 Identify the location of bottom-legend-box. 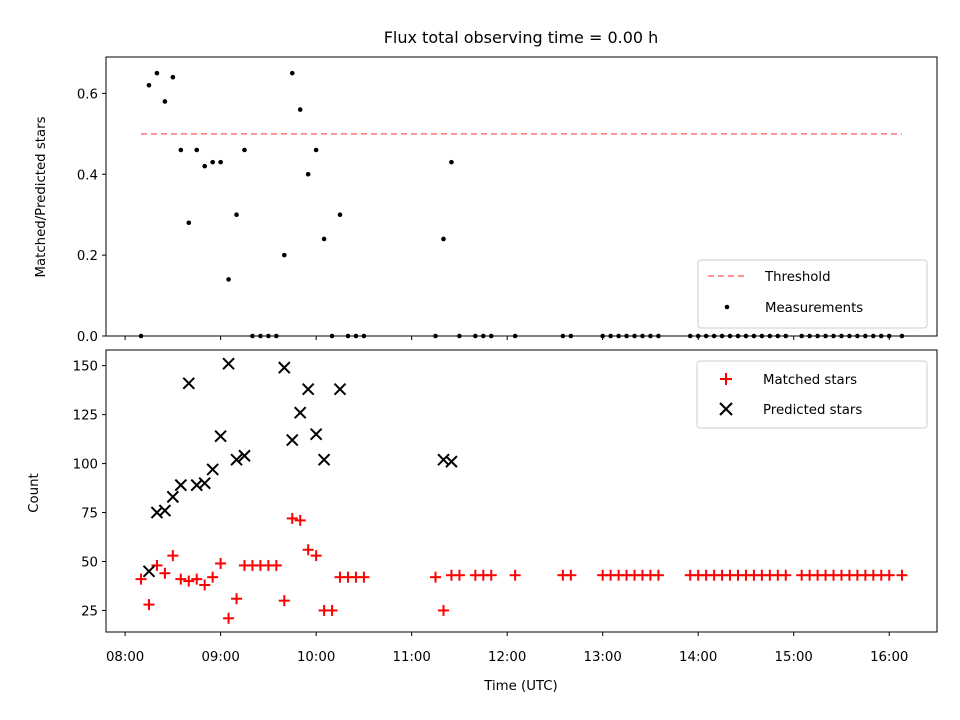
(812, 394).